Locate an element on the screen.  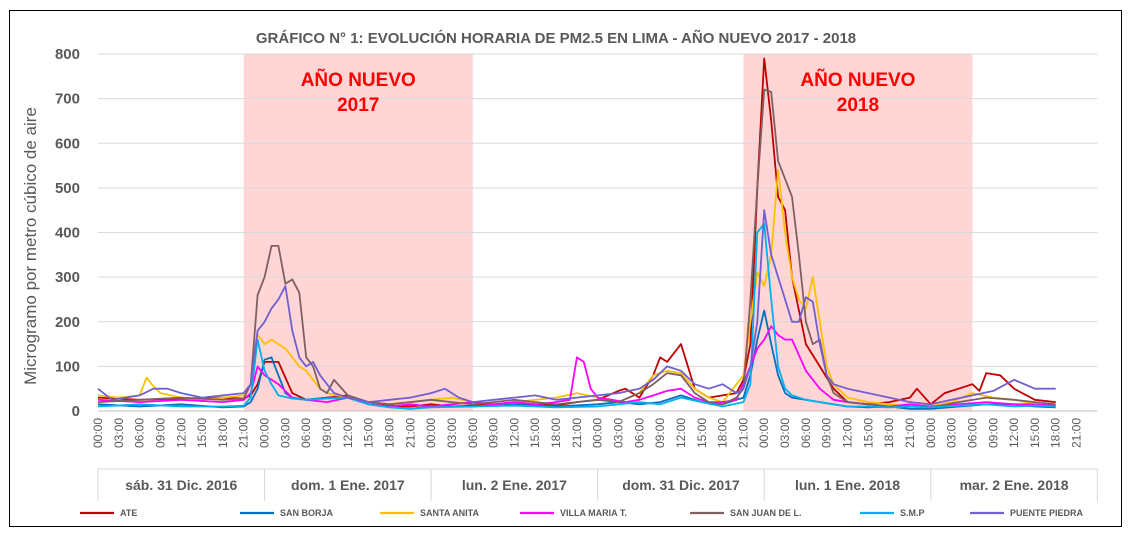
y-tick-label: 700 is located at coordinates (67, 99).